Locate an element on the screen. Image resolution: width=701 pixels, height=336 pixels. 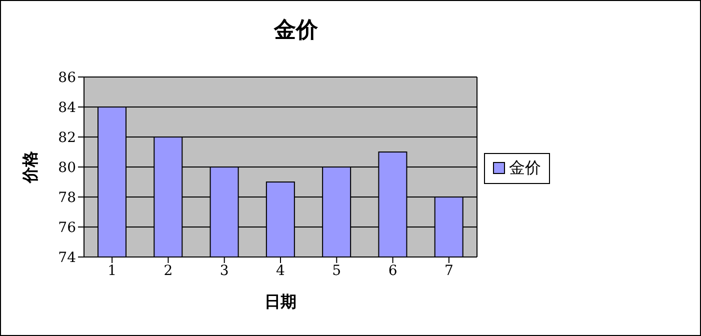
x-tick-label: 6 is located at coordinates (393, 270).